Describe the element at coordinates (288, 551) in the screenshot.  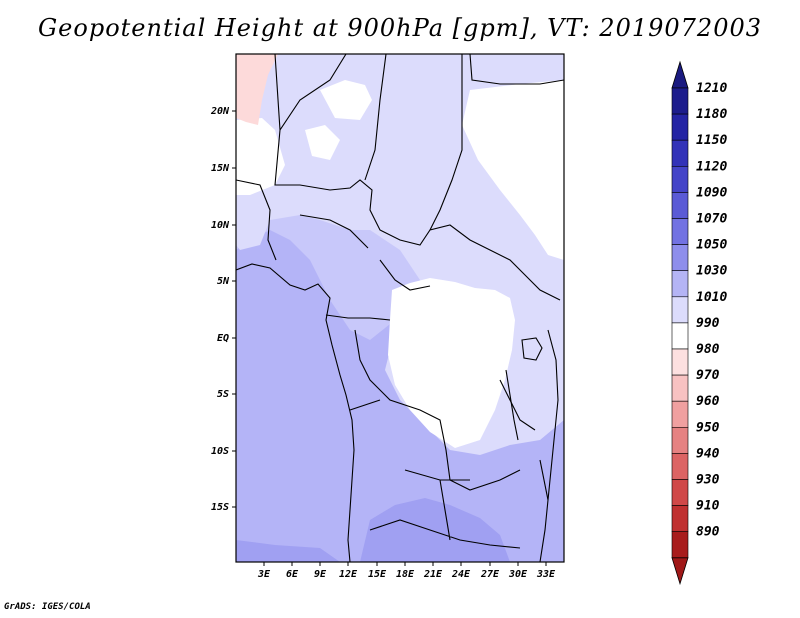
I see `fill-region-blue-southwest` at that location.